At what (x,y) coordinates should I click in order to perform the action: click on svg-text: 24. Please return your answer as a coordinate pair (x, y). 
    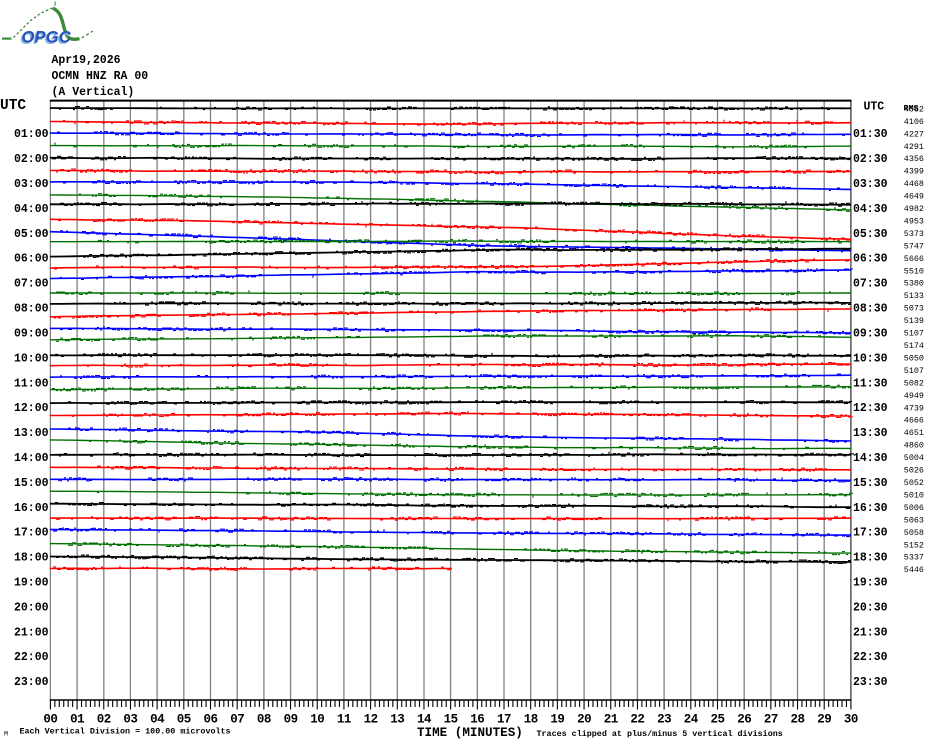
    Looking at the image, I should click on (691, 720).